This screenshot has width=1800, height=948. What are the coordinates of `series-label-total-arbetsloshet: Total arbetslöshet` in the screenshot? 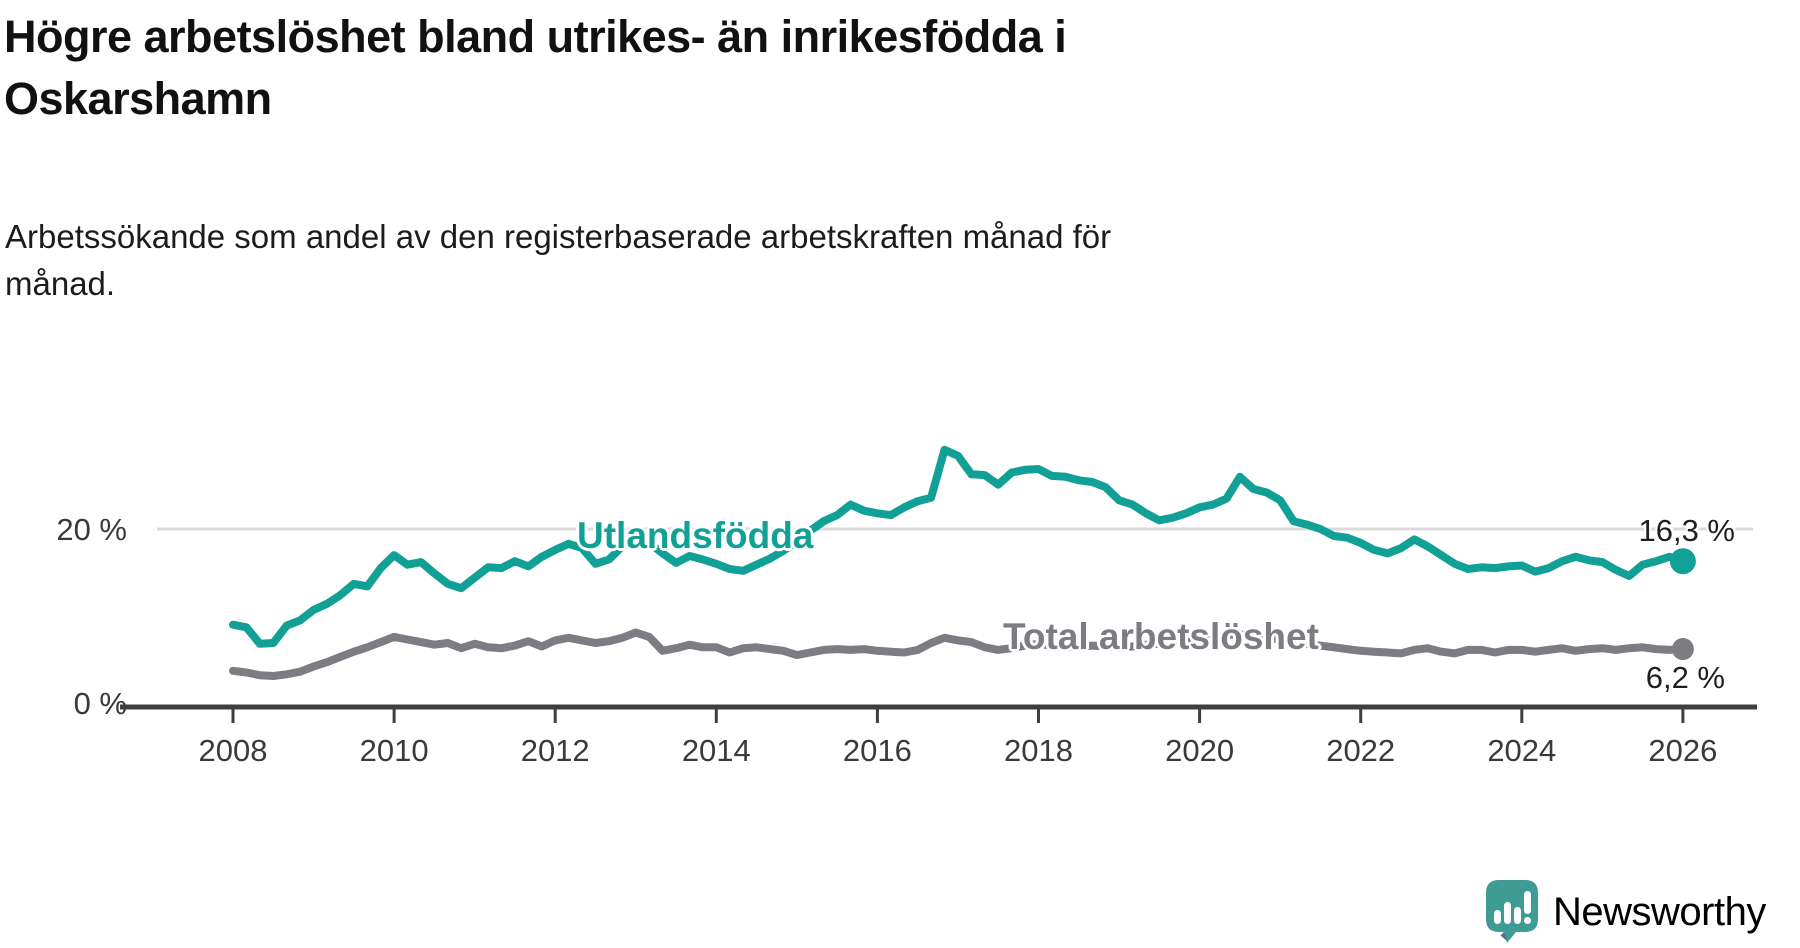 It's located at (1161, 636).